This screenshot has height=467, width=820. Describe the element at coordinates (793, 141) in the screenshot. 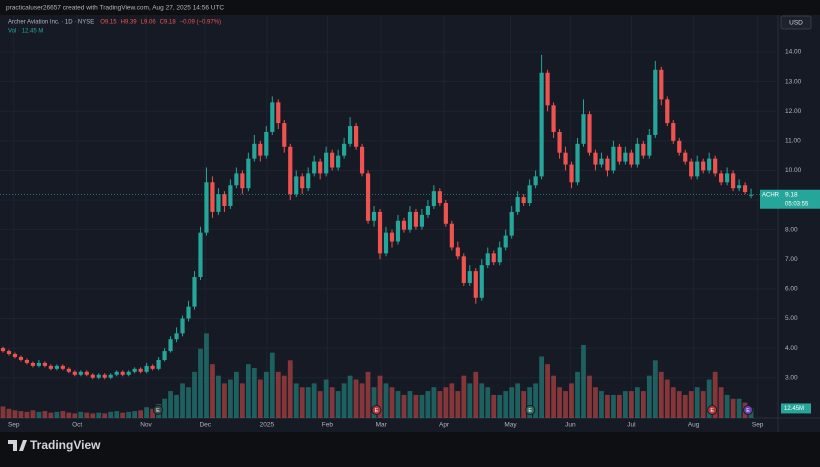

I see `y-tick-label: 11.00` at that location.